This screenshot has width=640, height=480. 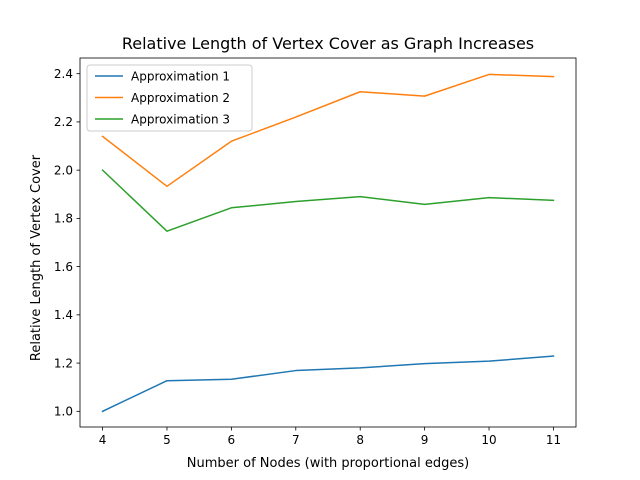 I want to click on x-tick-label: 5, so click(x=167, y=440).